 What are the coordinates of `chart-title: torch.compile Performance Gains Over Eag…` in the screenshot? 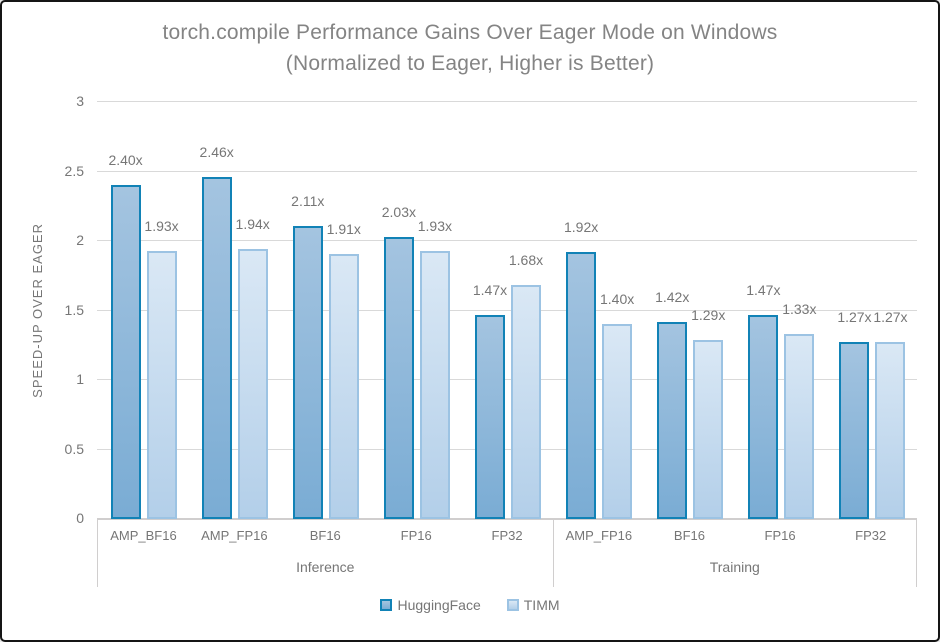 It's located at (470, 32).